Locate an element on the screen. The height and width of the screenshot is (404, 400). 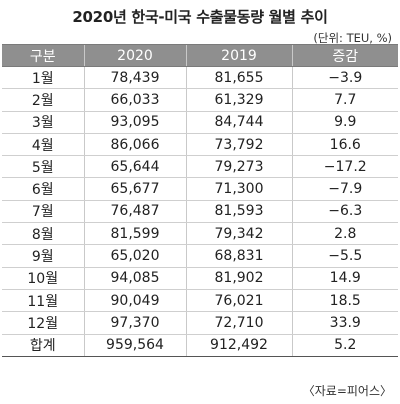
month-cell: 12월 is located at coordinates (43, 323).